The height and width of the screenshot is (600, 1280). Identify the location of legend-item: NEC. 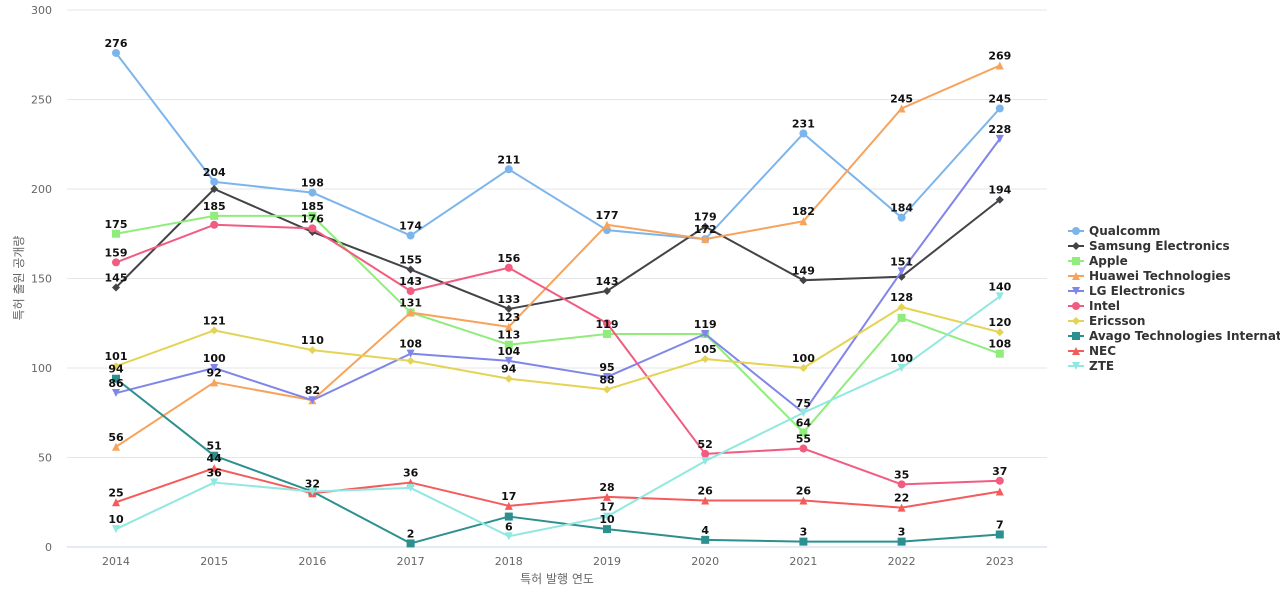
(1092, 351).